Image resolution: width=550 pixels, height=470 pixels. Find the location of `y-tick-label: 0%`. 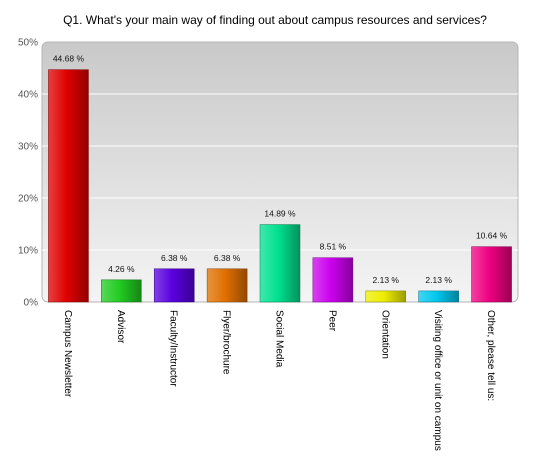

y-tick-label: 0% is located at coordinates (31, 303).